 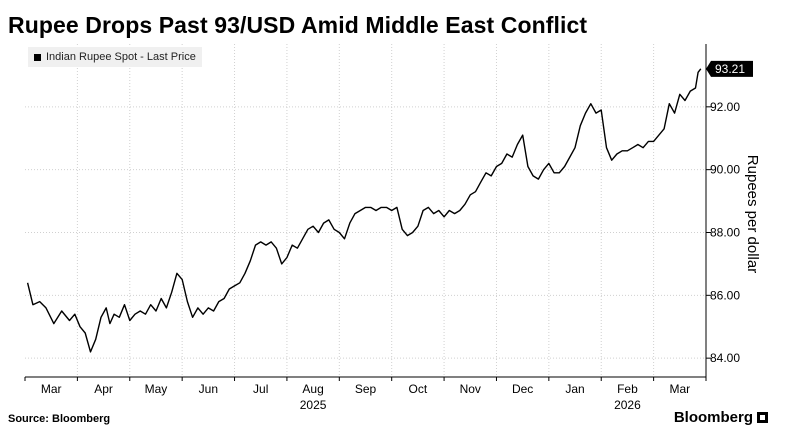 What do you see at coordinates (713, 417) in the screenshot?
I see `brand-name: Bloomberg` at bounding box center [713, 417].